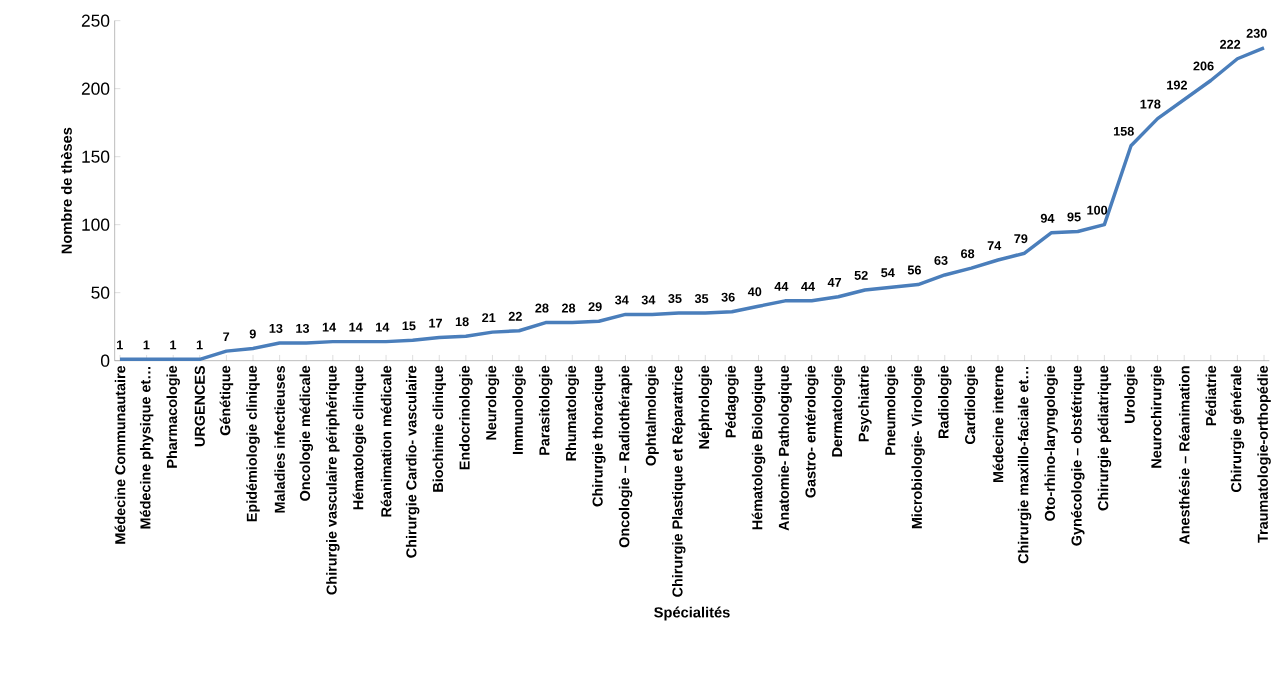  What do you see at coordinates (466, 417) in the screenshot?
I see `x-tick-label: Endocrinologie` at bounding box center [466, 417].